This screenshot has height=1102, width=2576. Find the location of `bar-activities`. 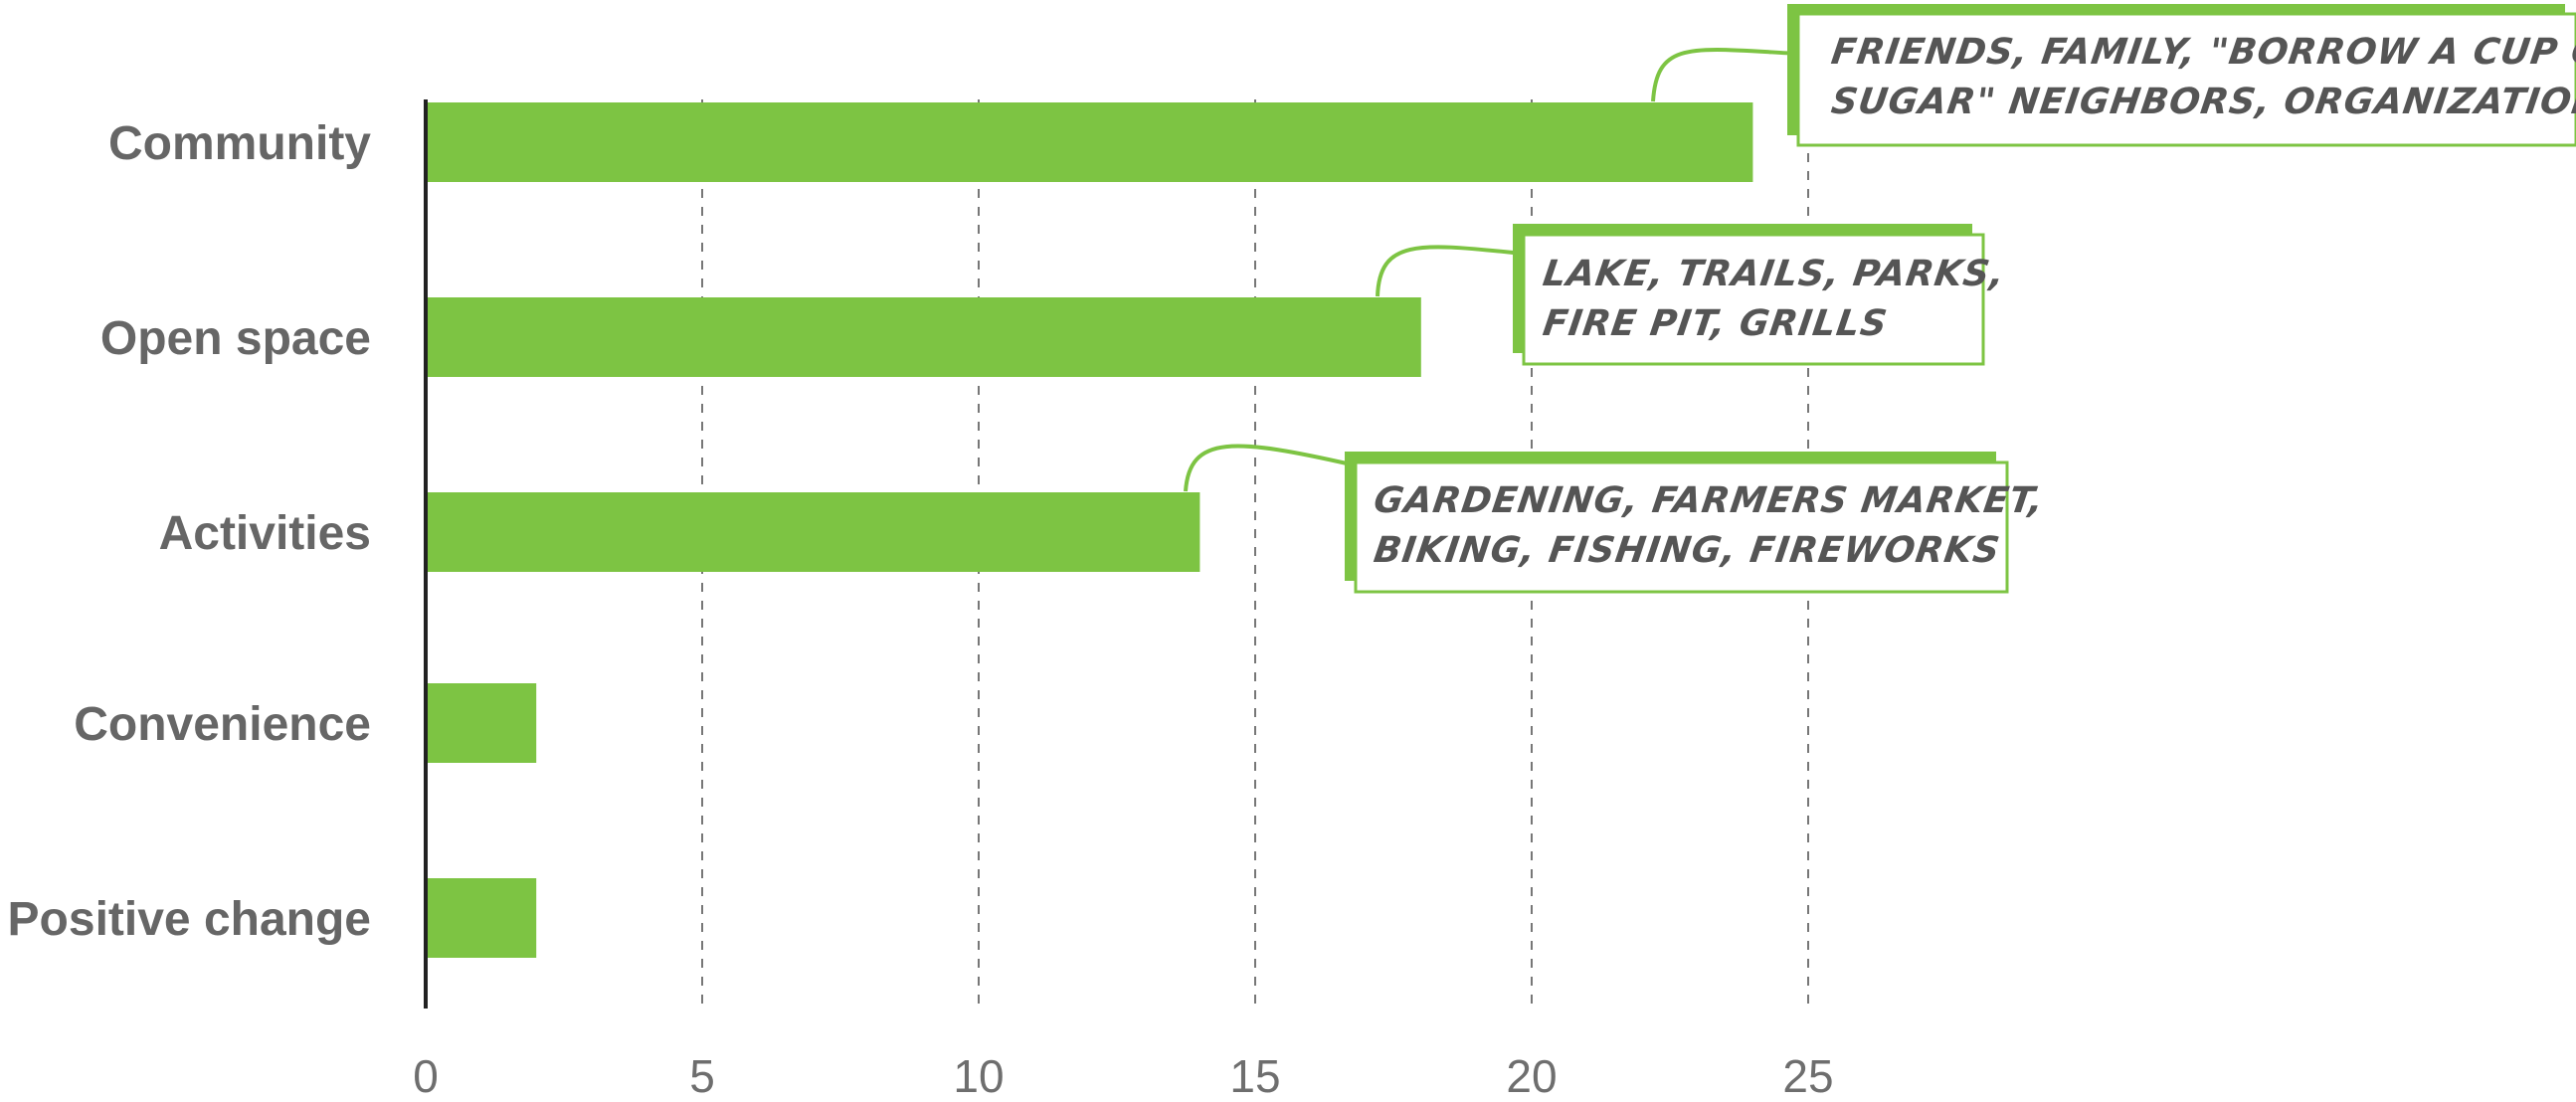

bar-activities is located at coordinates (813, 532).